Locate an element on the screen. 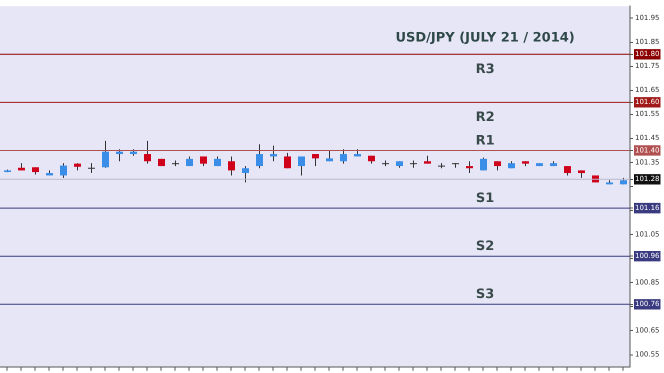  ref-line-label: R2 is located at coordinates (485, 118).